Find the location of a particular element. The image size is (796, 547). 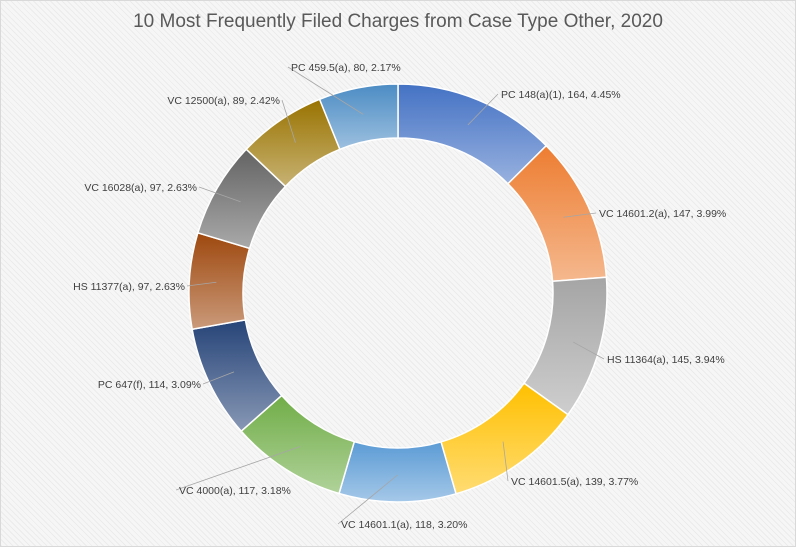

slice-pc-459-5-a is located at coordinates (358, 117).